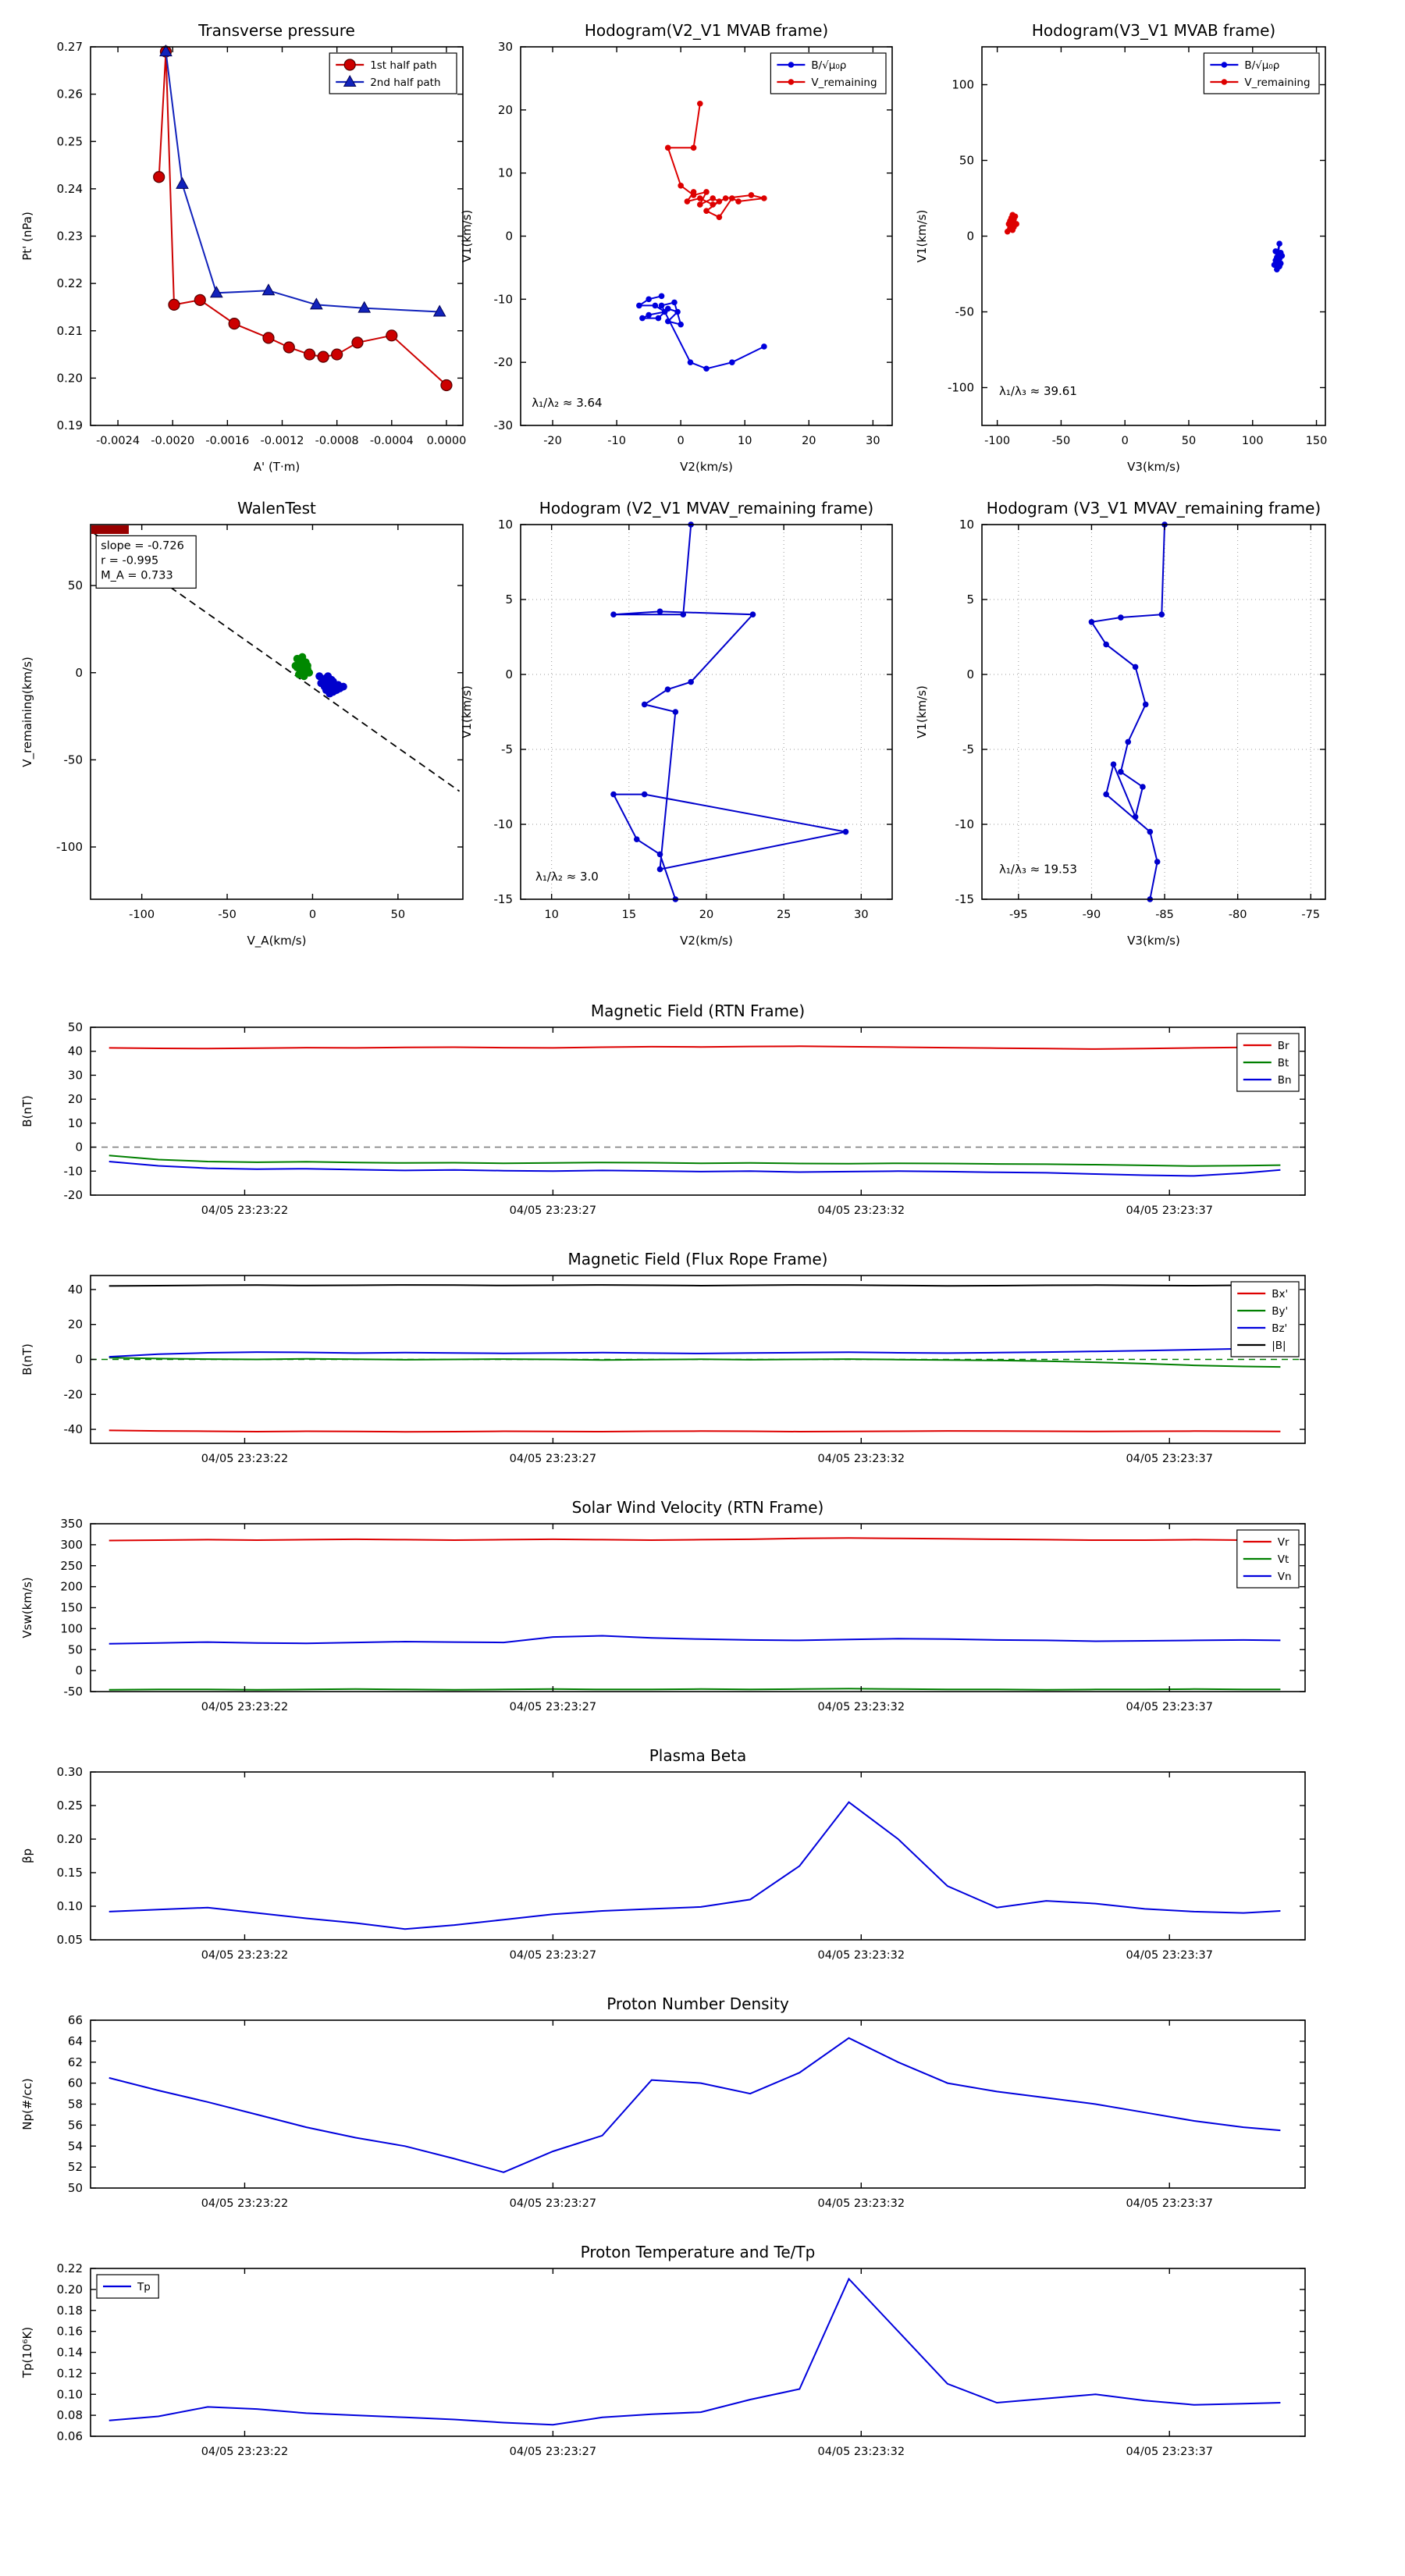  What do you see at coordinates (697, 2003) in the screenshot?
I see `chart-title: Proton Number Density` at bounding box center [697, 2003].